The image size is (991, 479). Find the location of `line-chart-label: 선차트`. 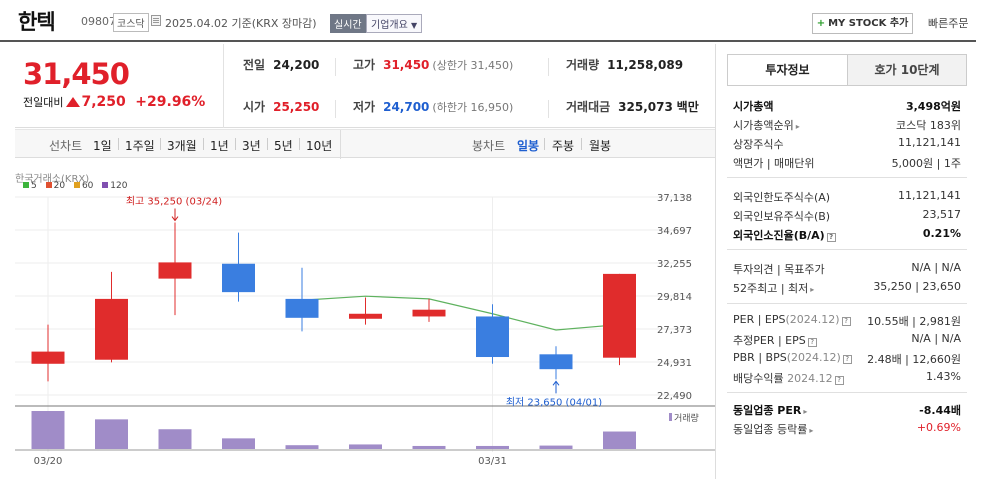

line-chart-label: 선차트 is located at coordinates (66, 146).